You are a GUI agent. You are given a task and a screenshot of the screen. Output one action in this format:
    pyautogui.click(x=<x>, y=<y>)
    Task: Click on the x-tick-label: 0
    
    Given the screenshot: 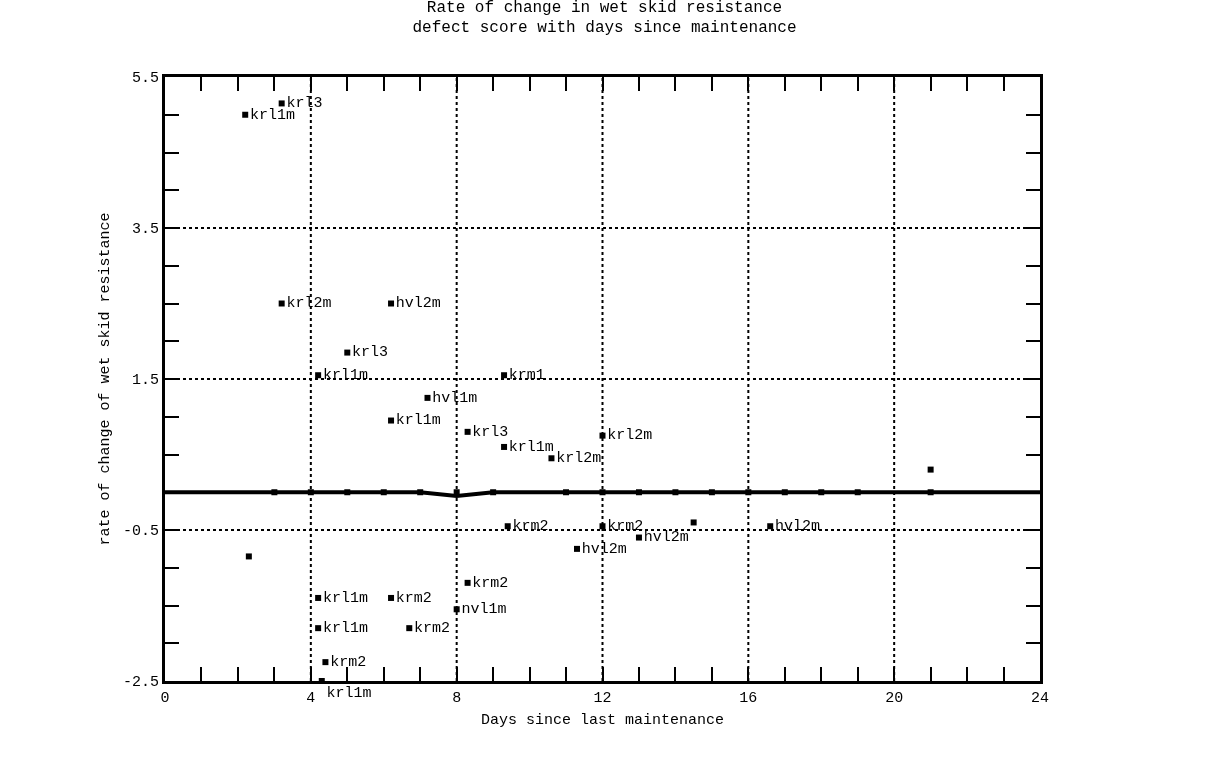 What is the action you would take?
    pyautogui.click(x=165, y=698)
    